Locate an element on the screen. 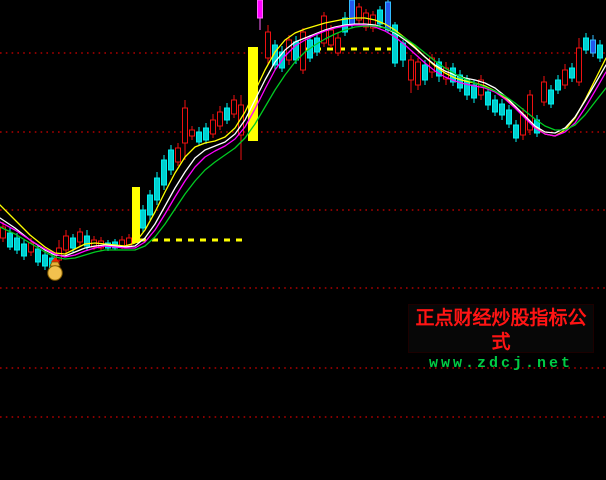  watermark-title: 正点财经炒股指标公式 is located at coordinates (501, 330).